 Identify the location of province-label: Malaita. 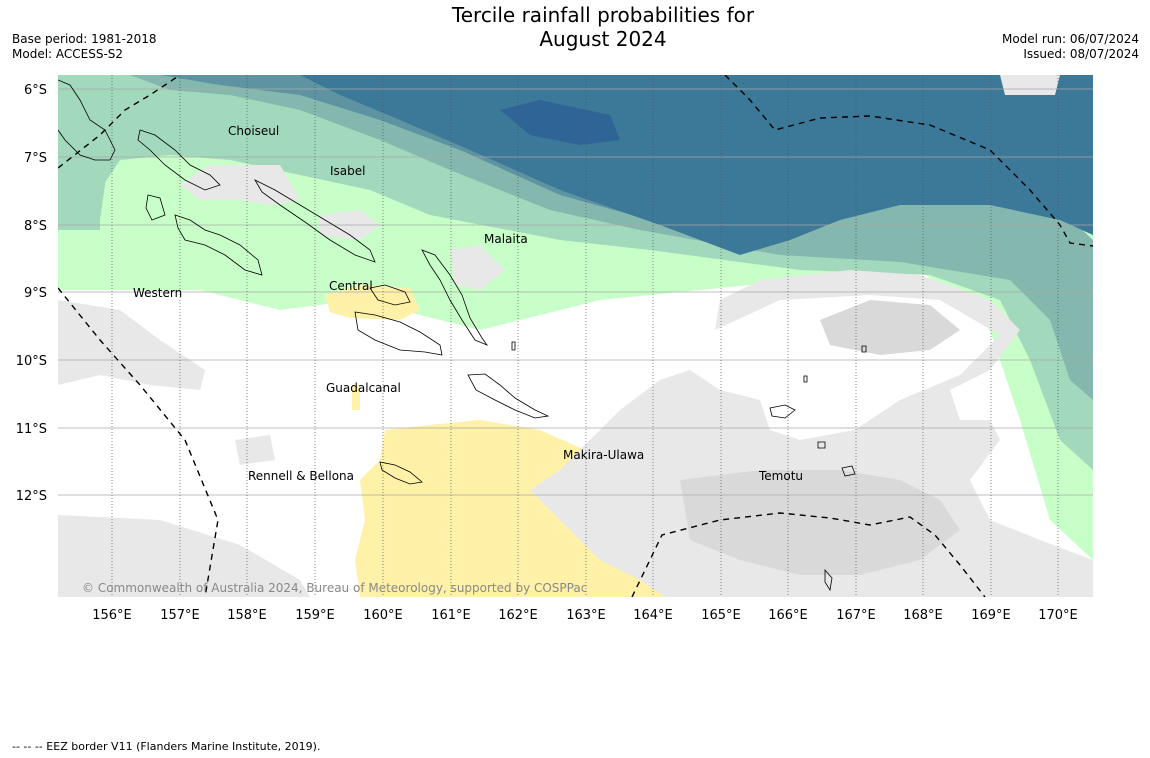
(506, 239).